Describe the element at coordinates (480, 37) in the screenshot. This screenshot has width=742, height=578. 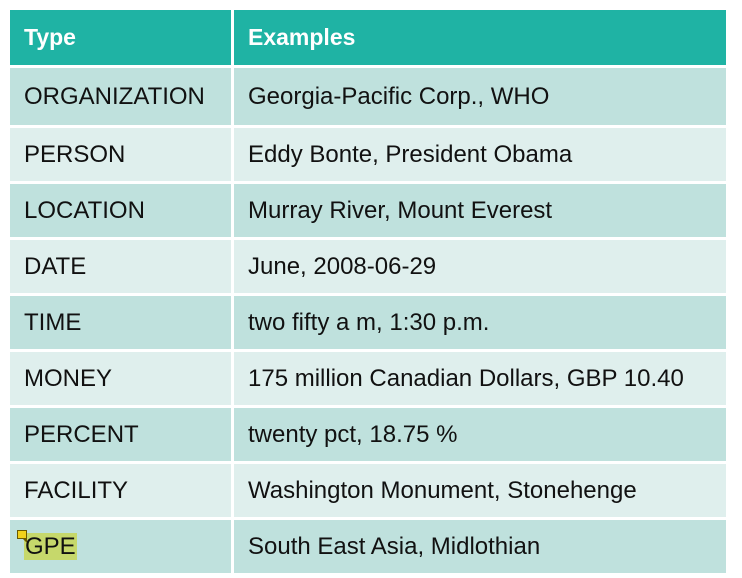
I see `column-header-examples: Examples` at that location.